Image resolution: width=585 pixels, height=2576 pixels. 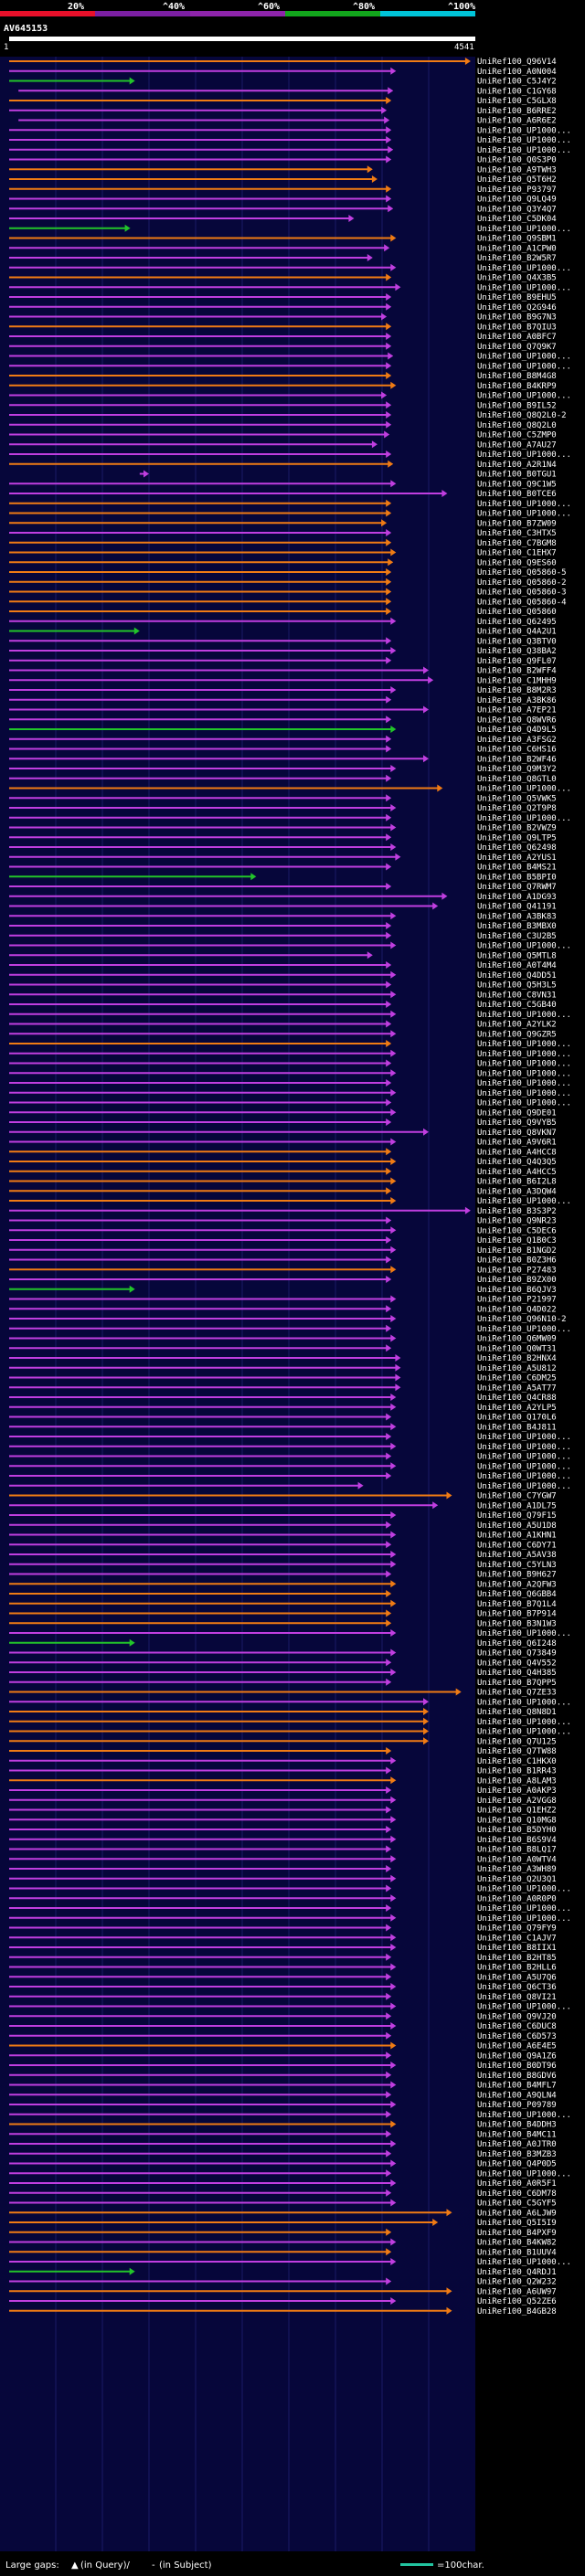 What do you see at coordinates (517, 1378) in the screenshot?
I see `hit-label: UniRef100_C6DM25` at bounding box center [517, 1378].